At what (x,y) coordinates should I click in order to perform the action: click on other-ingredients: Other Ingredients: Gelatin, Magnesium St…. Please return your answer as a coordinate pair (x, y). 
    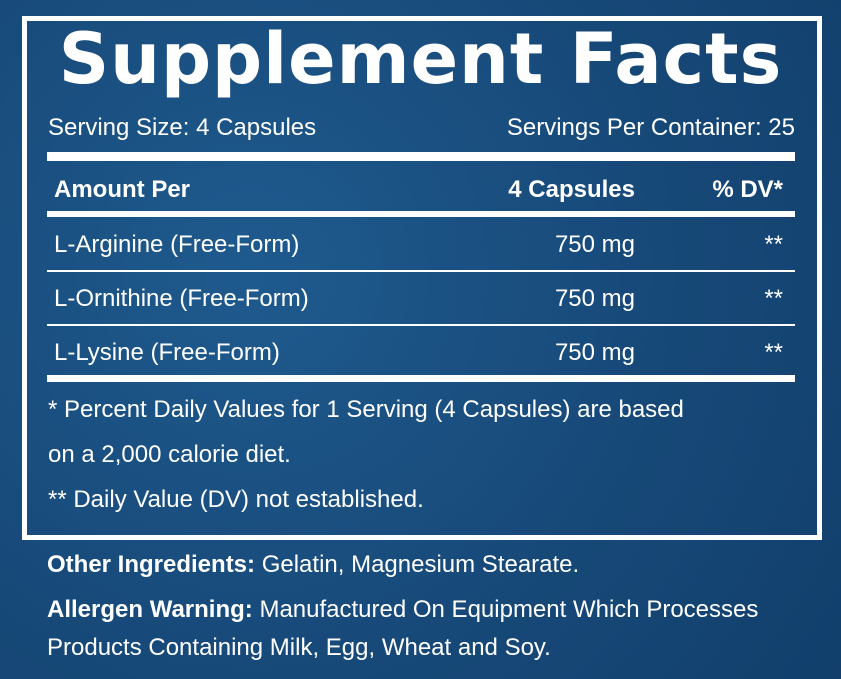
    Looking at the image, I should click on (313, 565).